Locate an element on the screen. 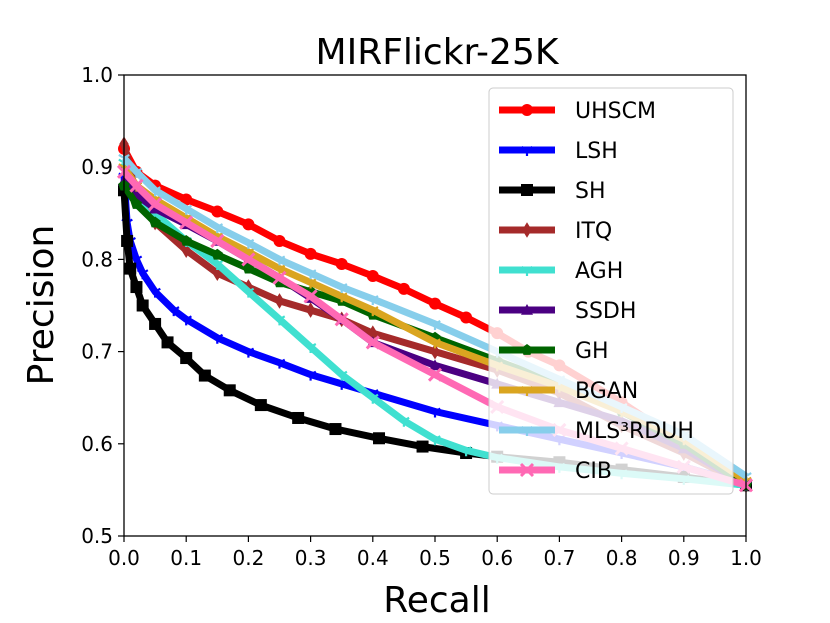  x-tick-label: 0.7 is located at coordinates (559, 558).